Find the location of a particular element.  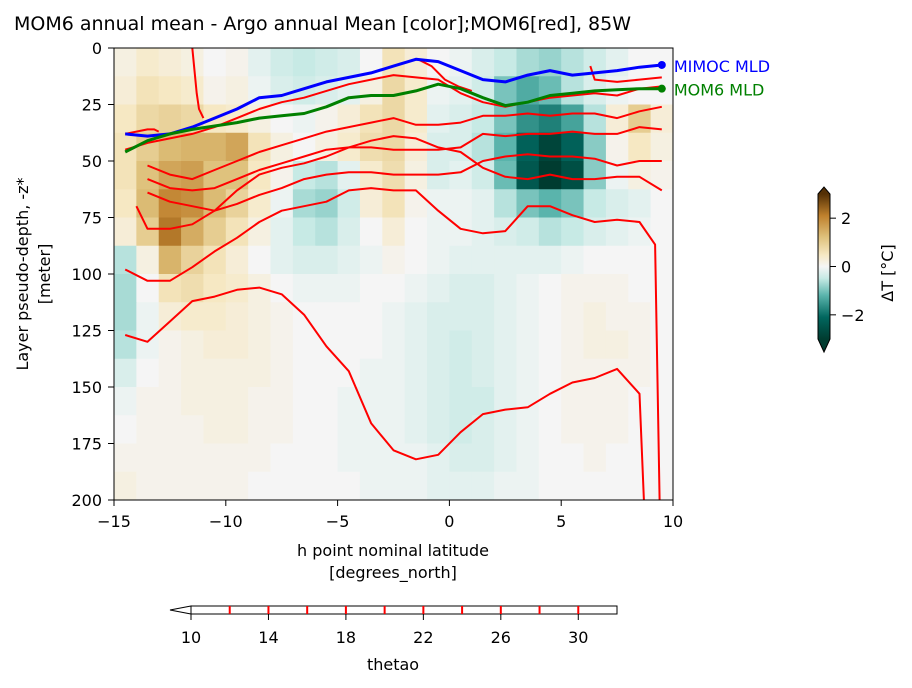

x-tick-label: −10 is located at coordinates (226, 521).